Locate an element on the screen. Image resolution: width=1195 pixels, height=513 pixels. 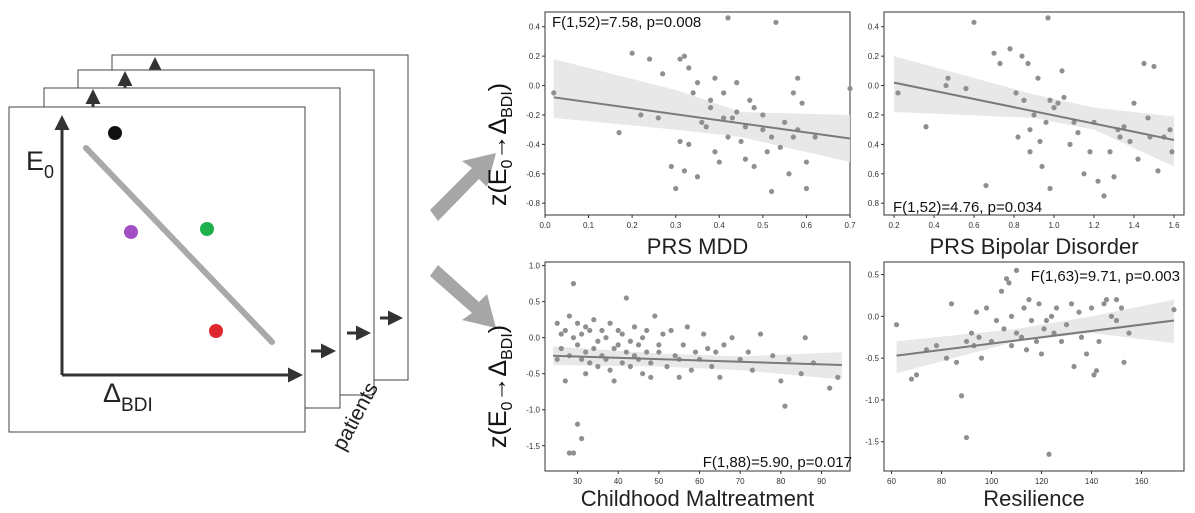
schematic-y-label: E0 is located at coordinates (40, 164).